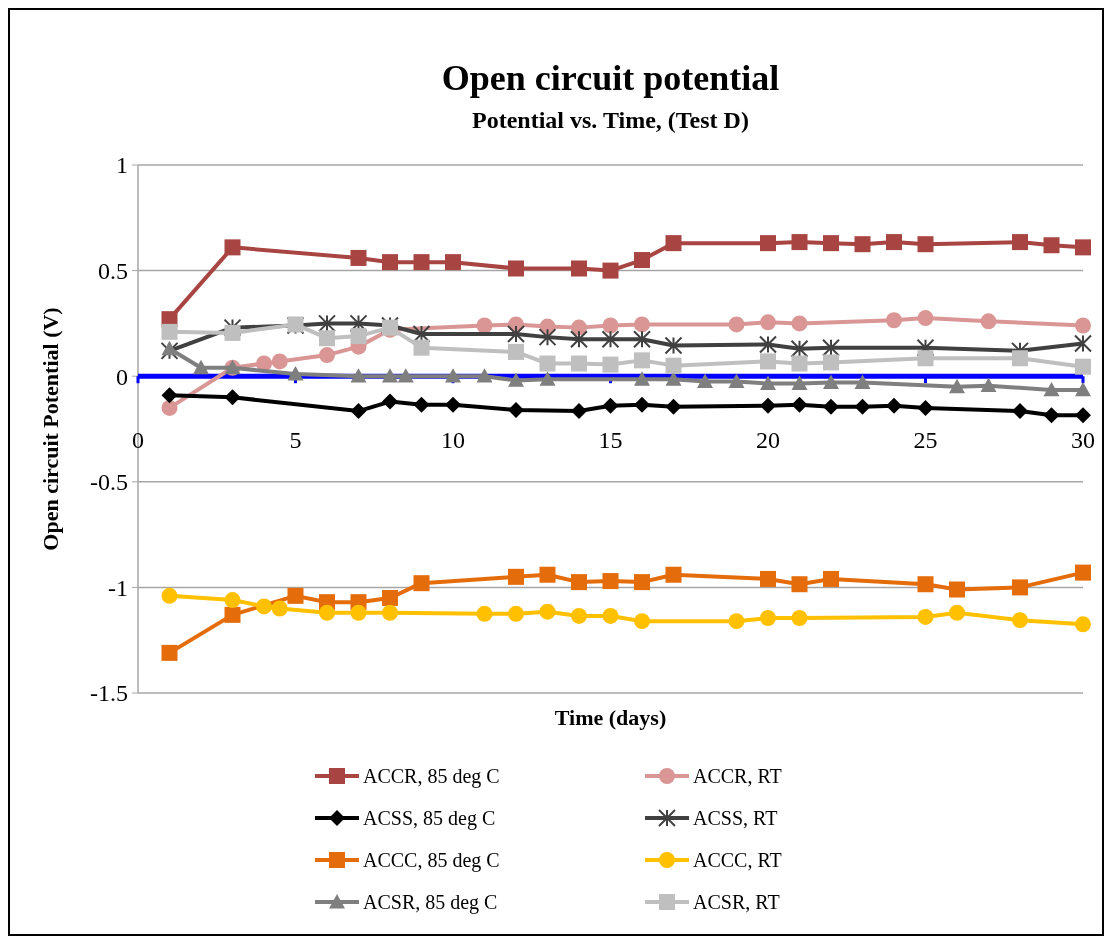 Image resolution: width=1112 pixels, height=936 pixels. Describe the element at coordinates (109, 693) in the screenshot. I see `y-tick-label: -1.5` at that location.